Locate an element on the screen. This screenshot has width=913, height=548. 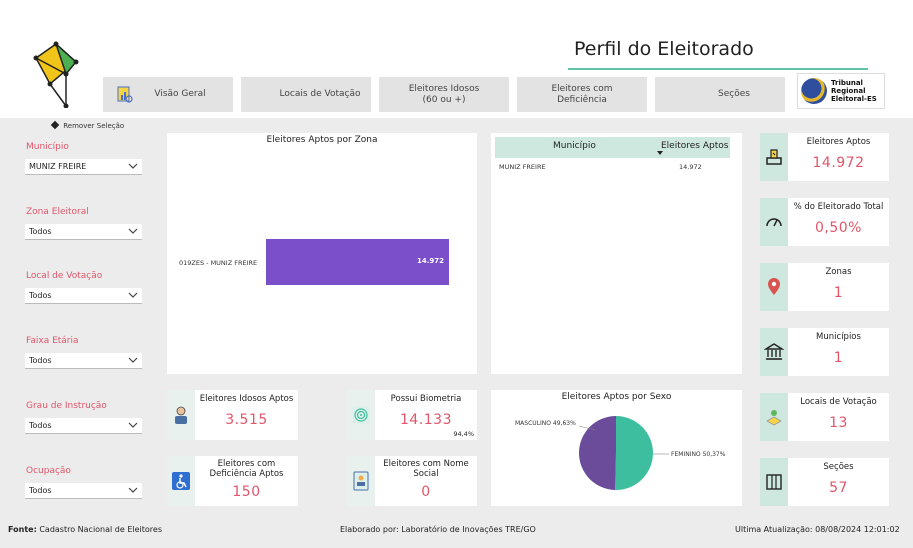
remove-selection-button: Remover Seleção is located at coordinates (87, 125).